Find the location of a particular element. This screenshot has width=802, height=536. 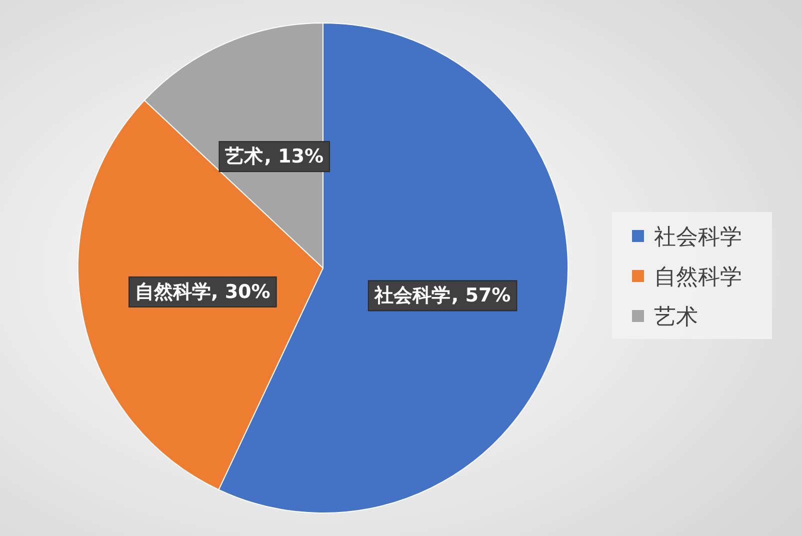

legend-label: 自然科学 is located at coordinates (698, 277).